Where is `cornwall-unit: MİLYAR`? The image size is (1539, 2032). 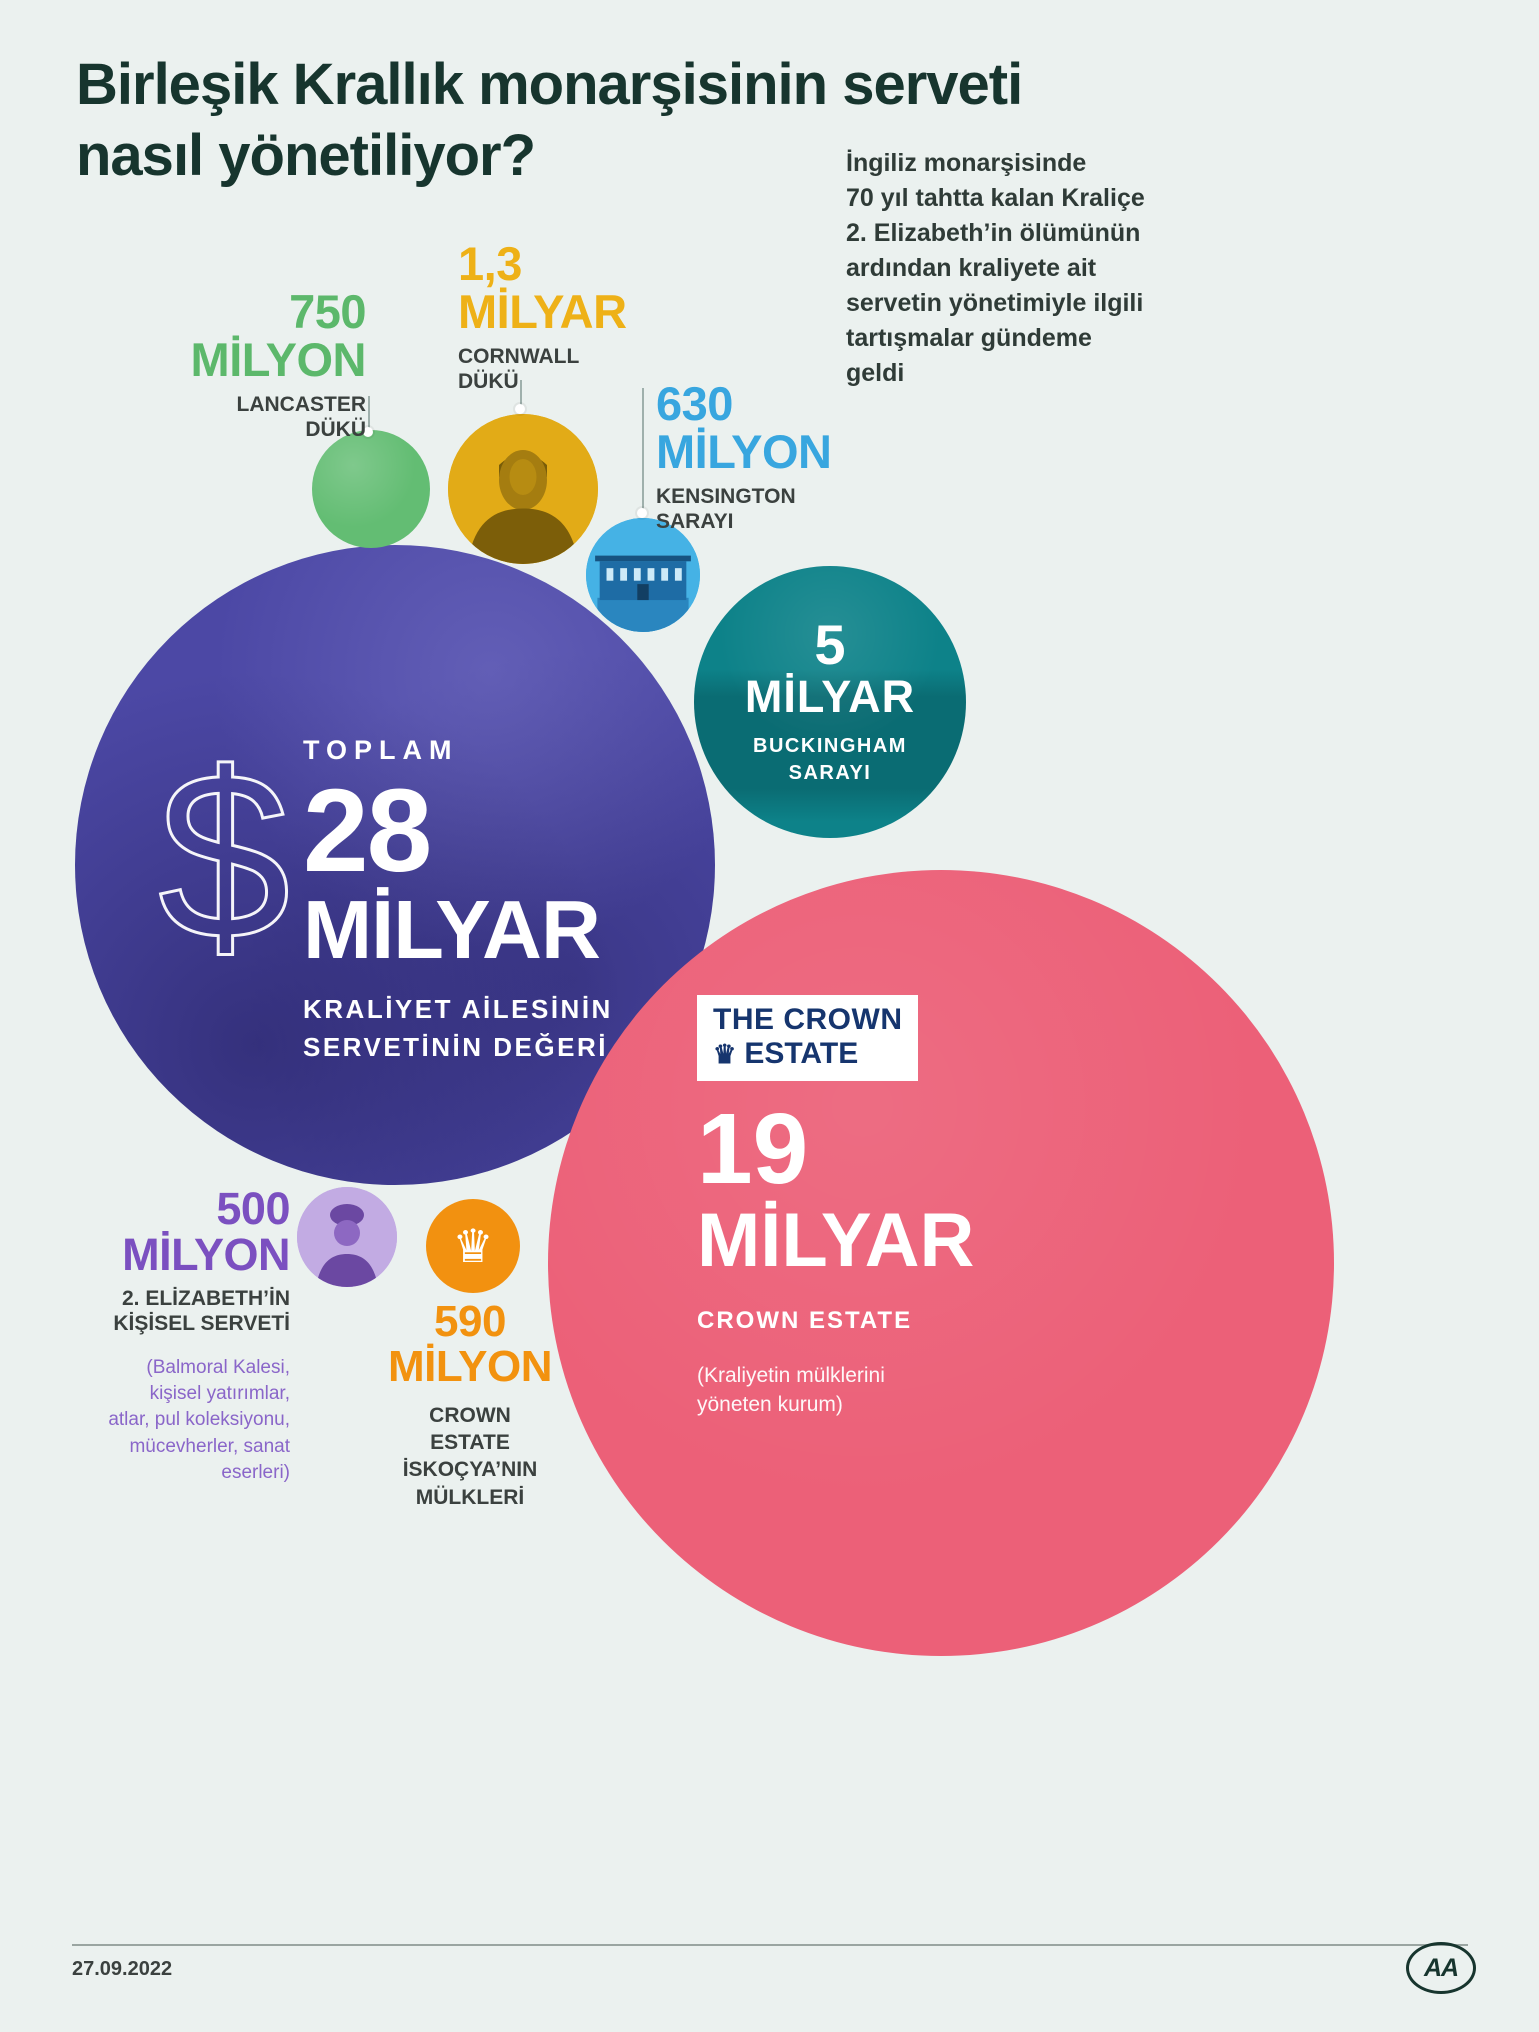 cornwall-unit: MİLYAR is located at coordinates (542, 311).